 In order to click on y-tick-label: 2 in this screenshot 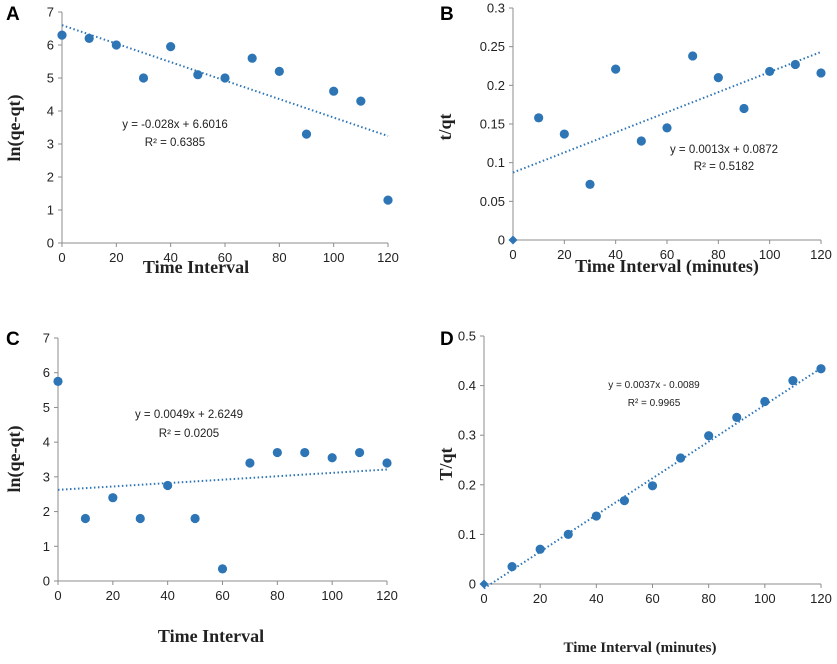, I will do `click(50, 177)`.